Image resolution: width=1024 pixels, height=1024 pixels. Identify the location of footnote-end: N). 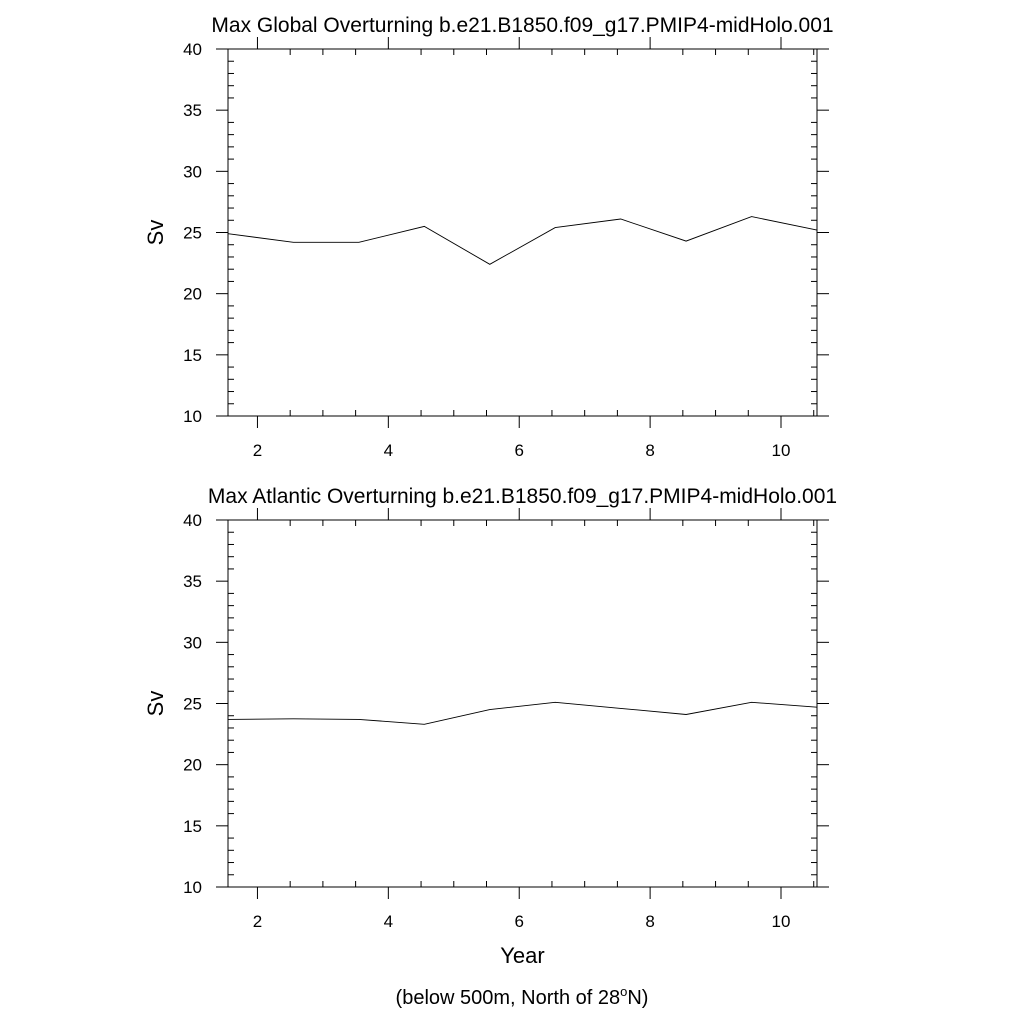
(637, 998).